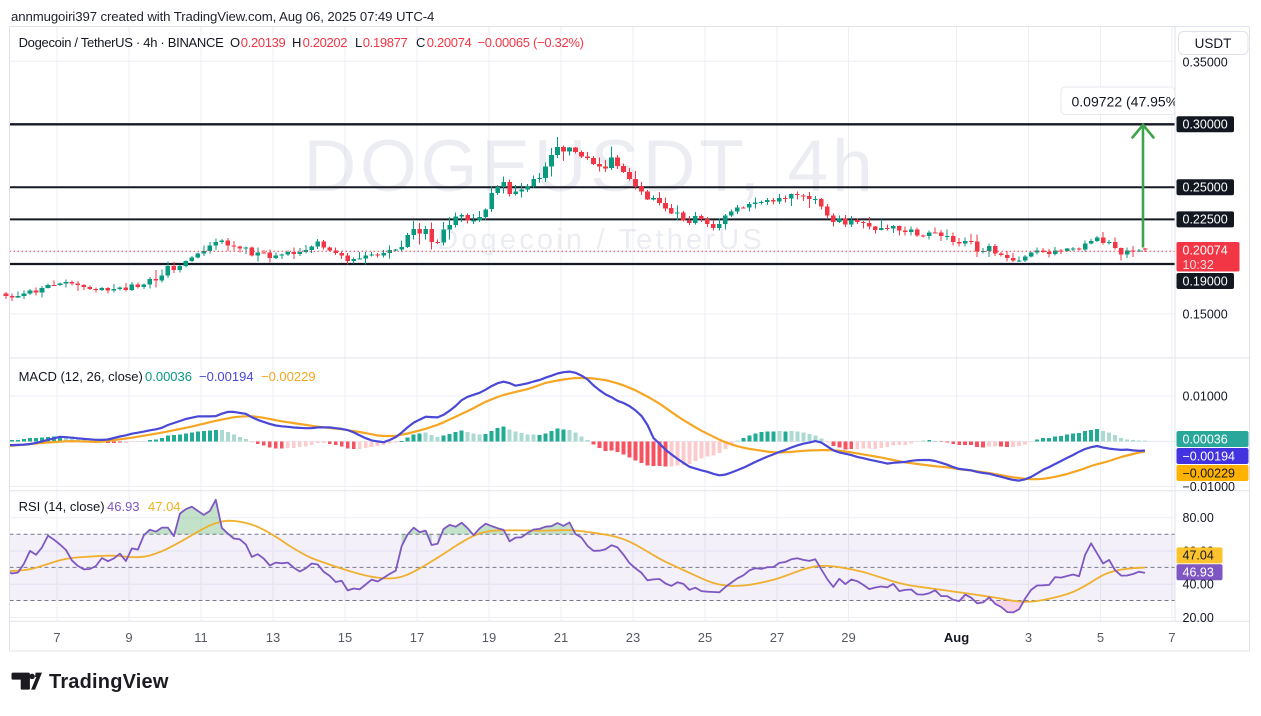  I want to click on svg-text: 3, so click(1028, 637).